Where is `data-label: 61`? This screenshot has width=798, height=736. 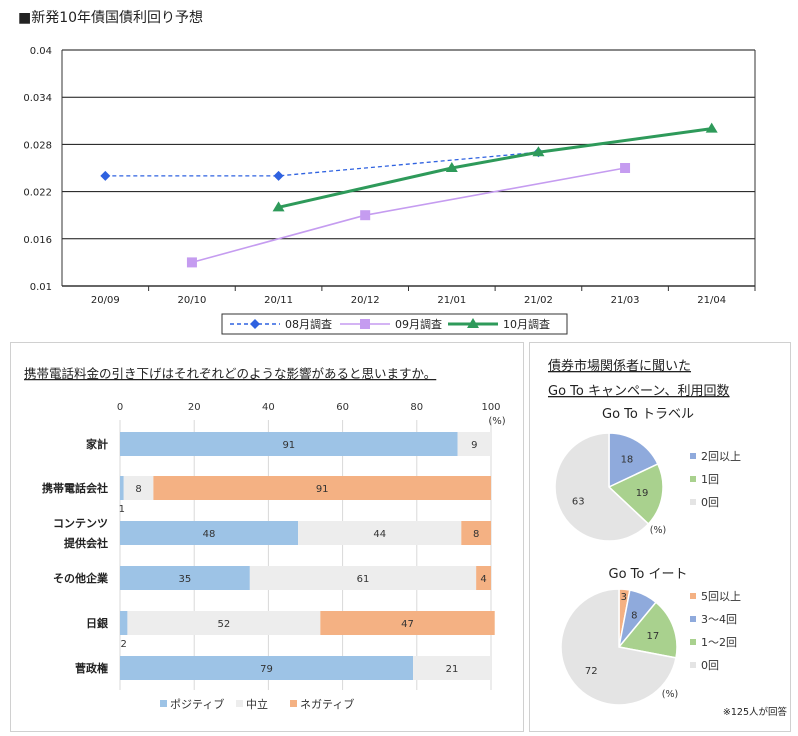
data-label: 61 is located at coordinates (363, 579).